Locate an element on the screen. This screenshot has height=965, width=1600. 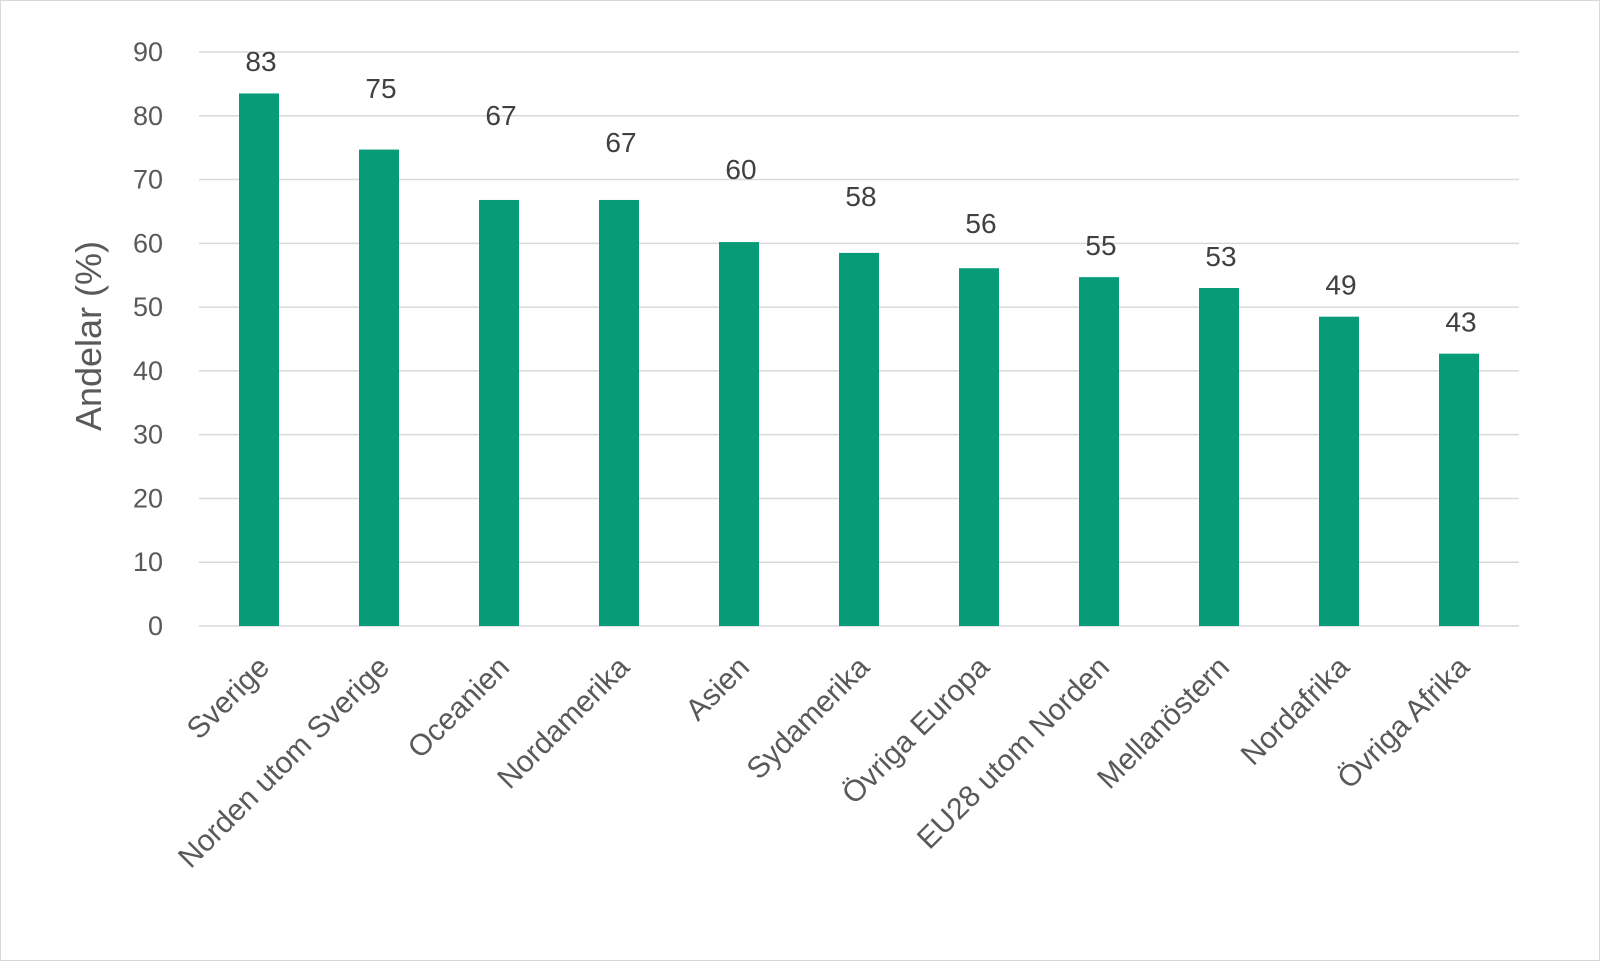
x-tick-label: Sydamerika is located at coordinates (809, 718).